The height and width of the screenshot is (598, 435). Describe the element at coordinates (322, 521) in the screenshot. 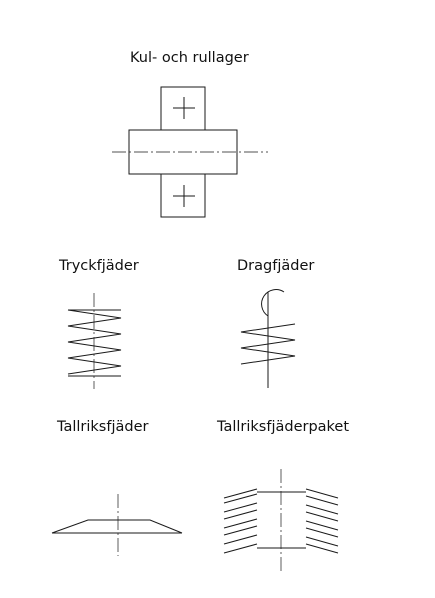

I see `disc-spring-pack-right-discs` at that location.